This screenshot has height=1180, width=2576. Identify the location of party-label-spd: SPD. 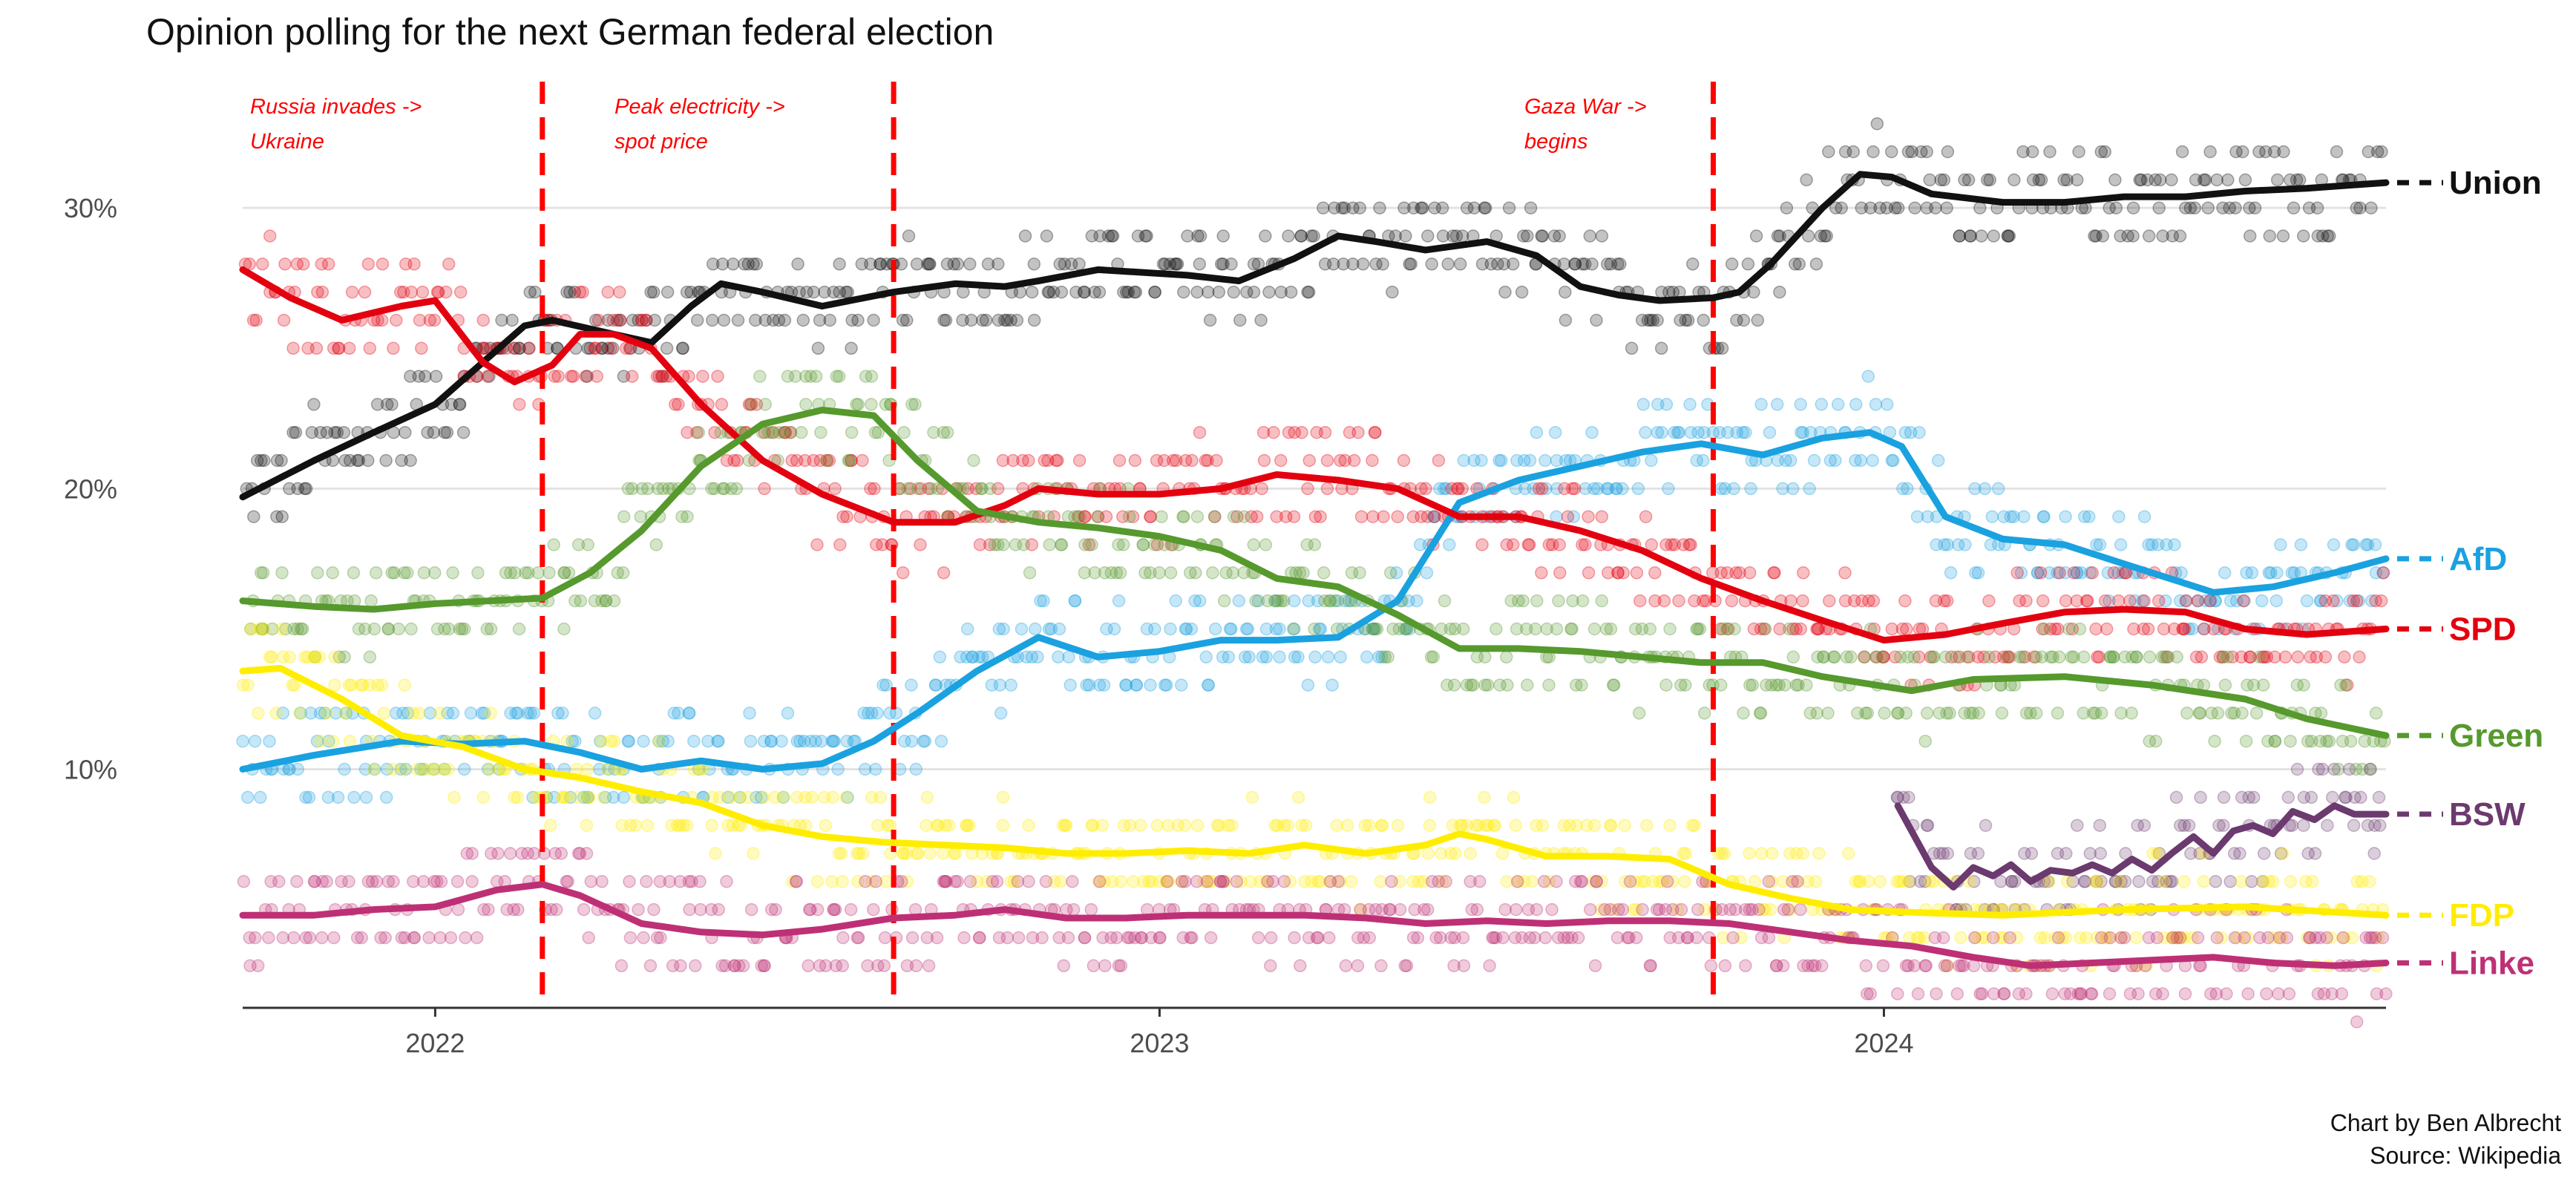
(2482, 629).